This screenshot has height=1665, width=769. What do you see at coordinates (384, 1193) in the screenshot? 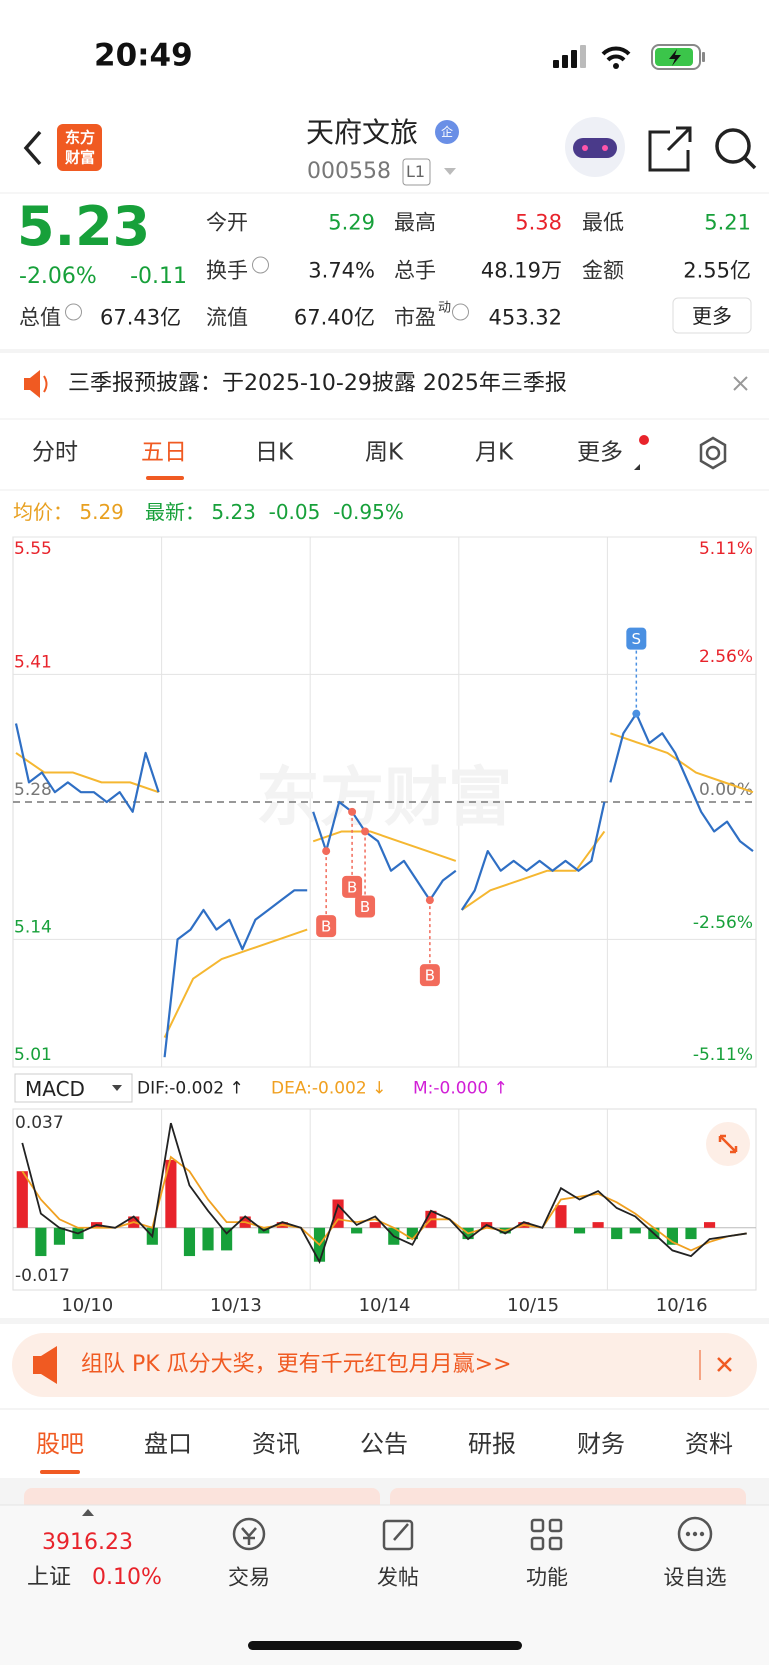
I see `dif-line` at bounding box center [384, 1193].